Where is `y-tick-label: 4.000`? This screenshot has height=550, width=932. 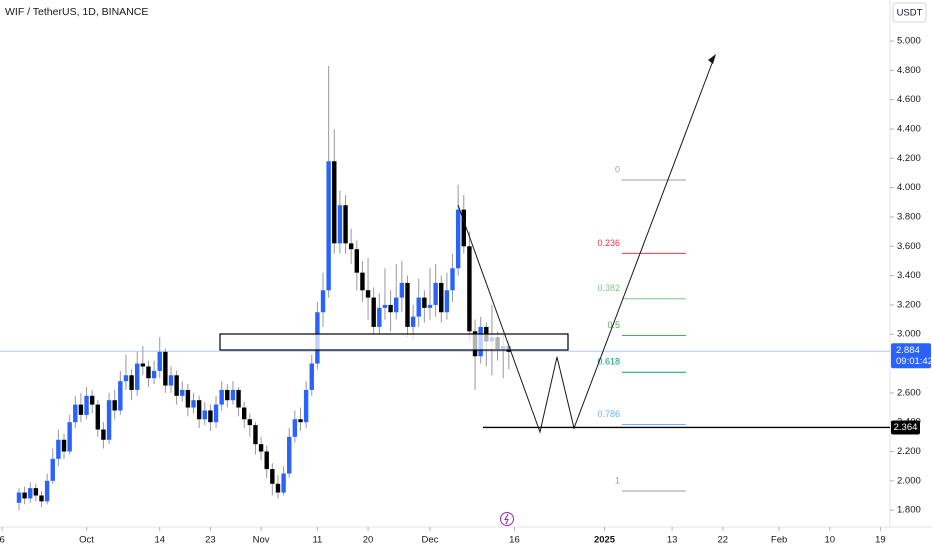
y-tick-label: 4.000 is located at coordinates (909, 187).